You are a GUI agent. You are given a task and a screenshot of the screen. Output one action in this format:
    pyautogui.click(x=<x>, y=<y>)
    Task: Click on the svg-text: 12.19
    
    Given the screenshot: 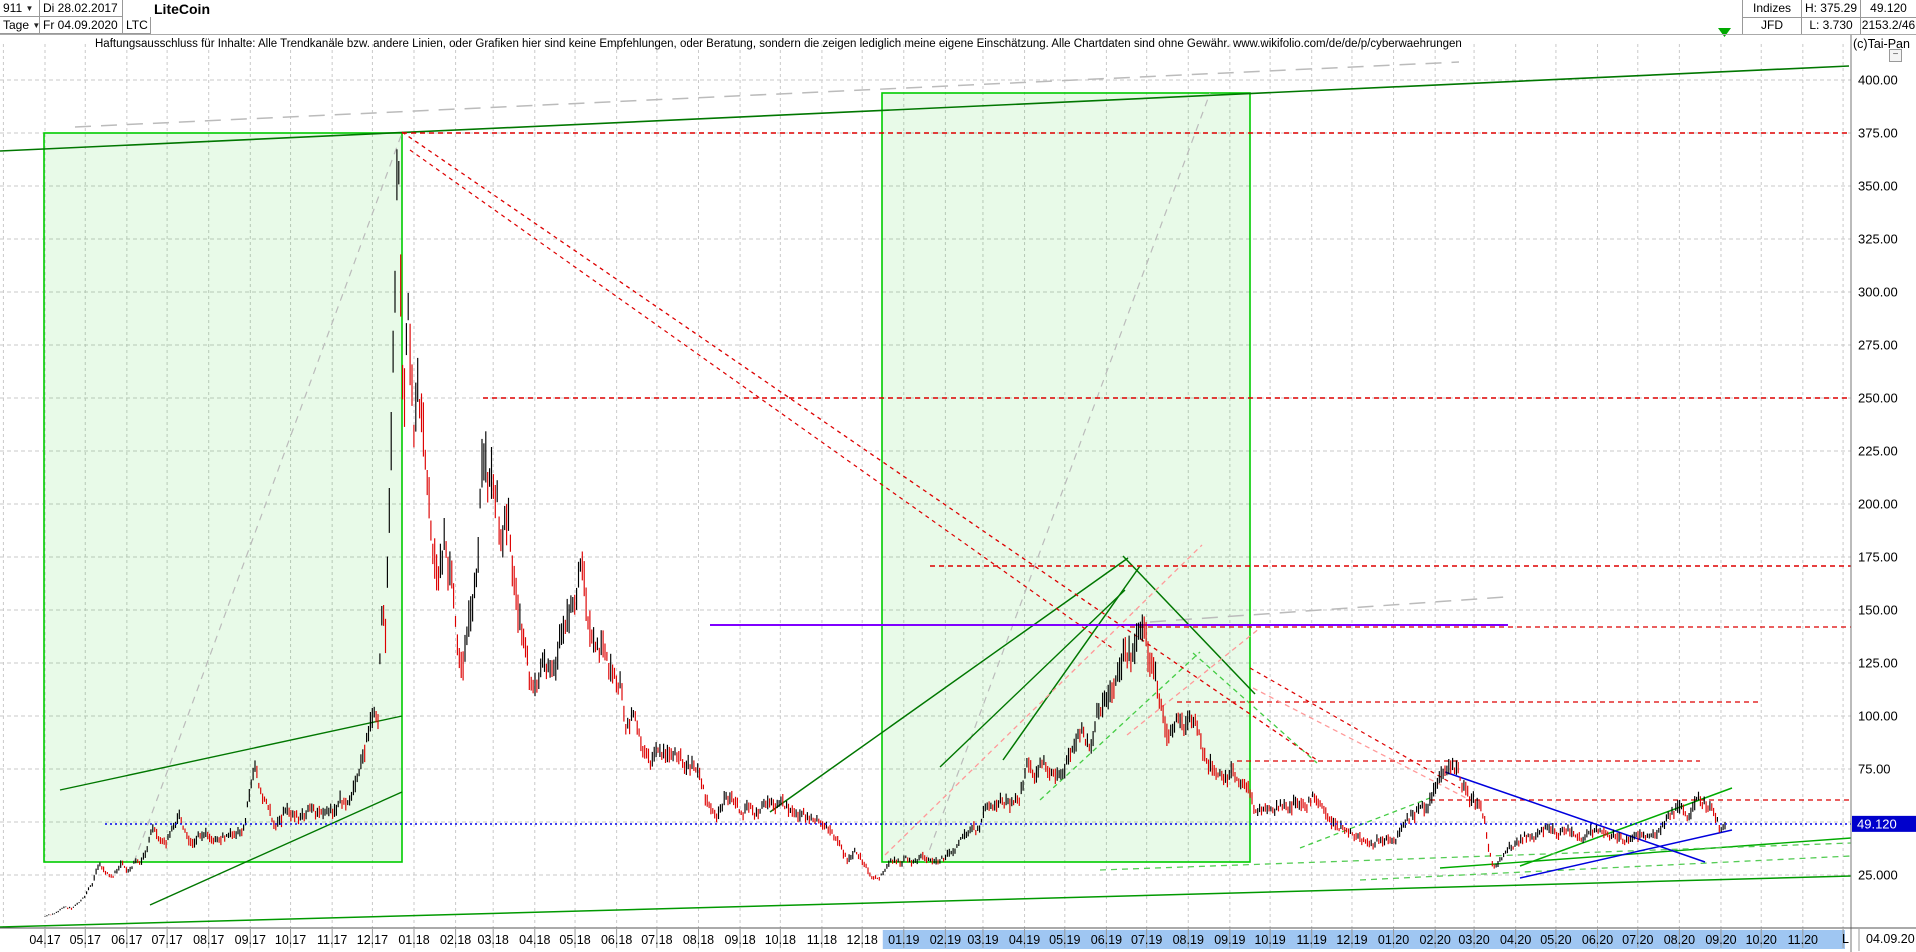 What is the action you would take?
    pyautogui.click(x=1351, y=940)
    